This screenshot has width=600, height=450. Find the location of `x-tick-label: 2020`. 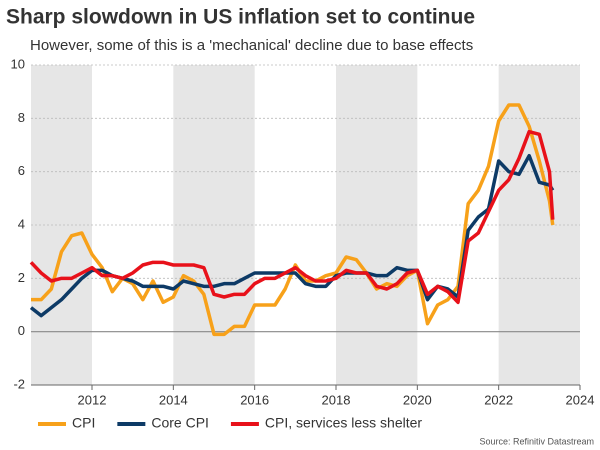

x-tick-label: 2020 is located at coordinates (417, 399).